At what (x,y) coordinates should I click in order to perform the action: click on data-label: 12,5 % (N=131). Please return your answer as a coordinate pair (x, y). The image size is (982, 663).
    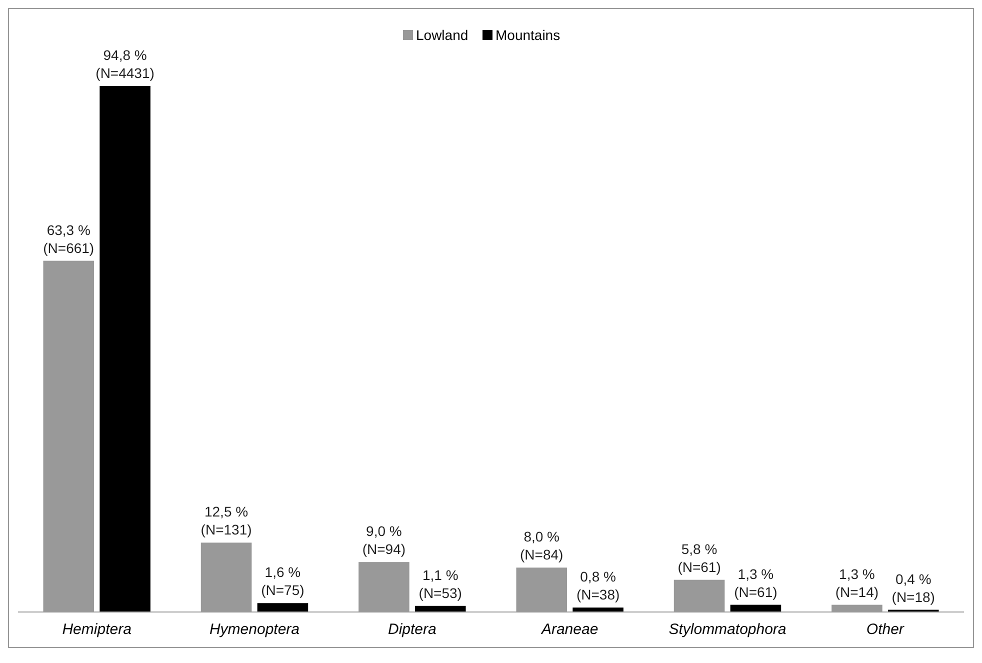
    Looking at the image, I should click on (226, 521).